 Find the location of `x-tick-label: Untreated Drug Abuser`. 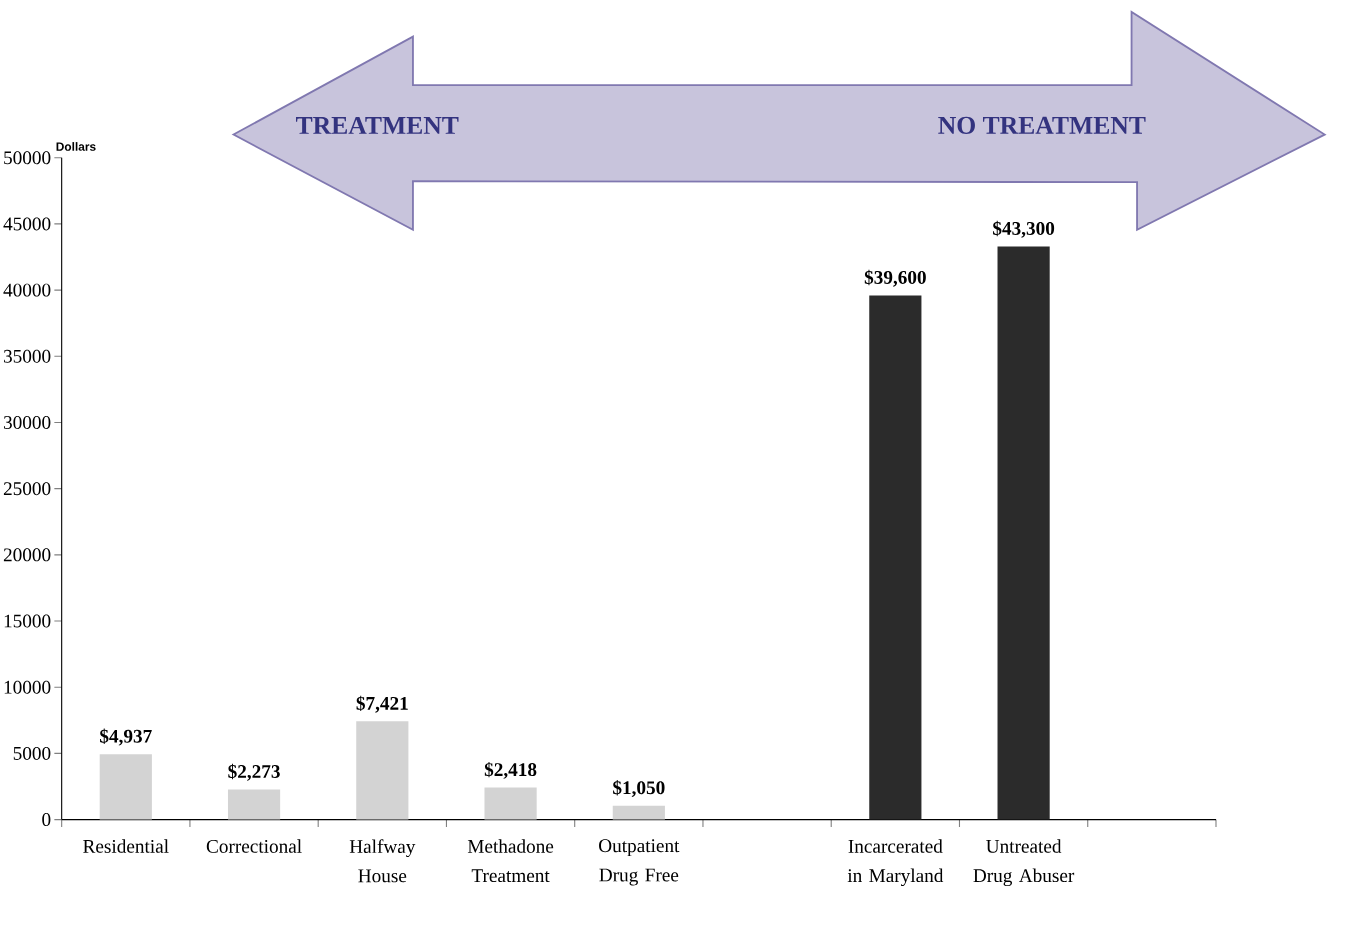

x-tick-label: Untreated Drug Abuser is located at coordinates (1024, 862).